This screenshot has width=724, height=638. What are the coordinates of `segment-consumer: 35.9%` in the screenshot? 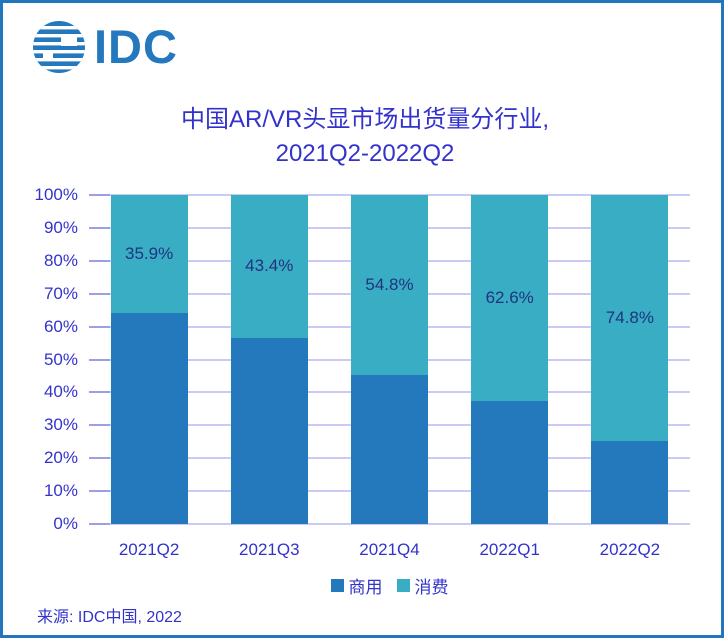 It's located at (149, 254).